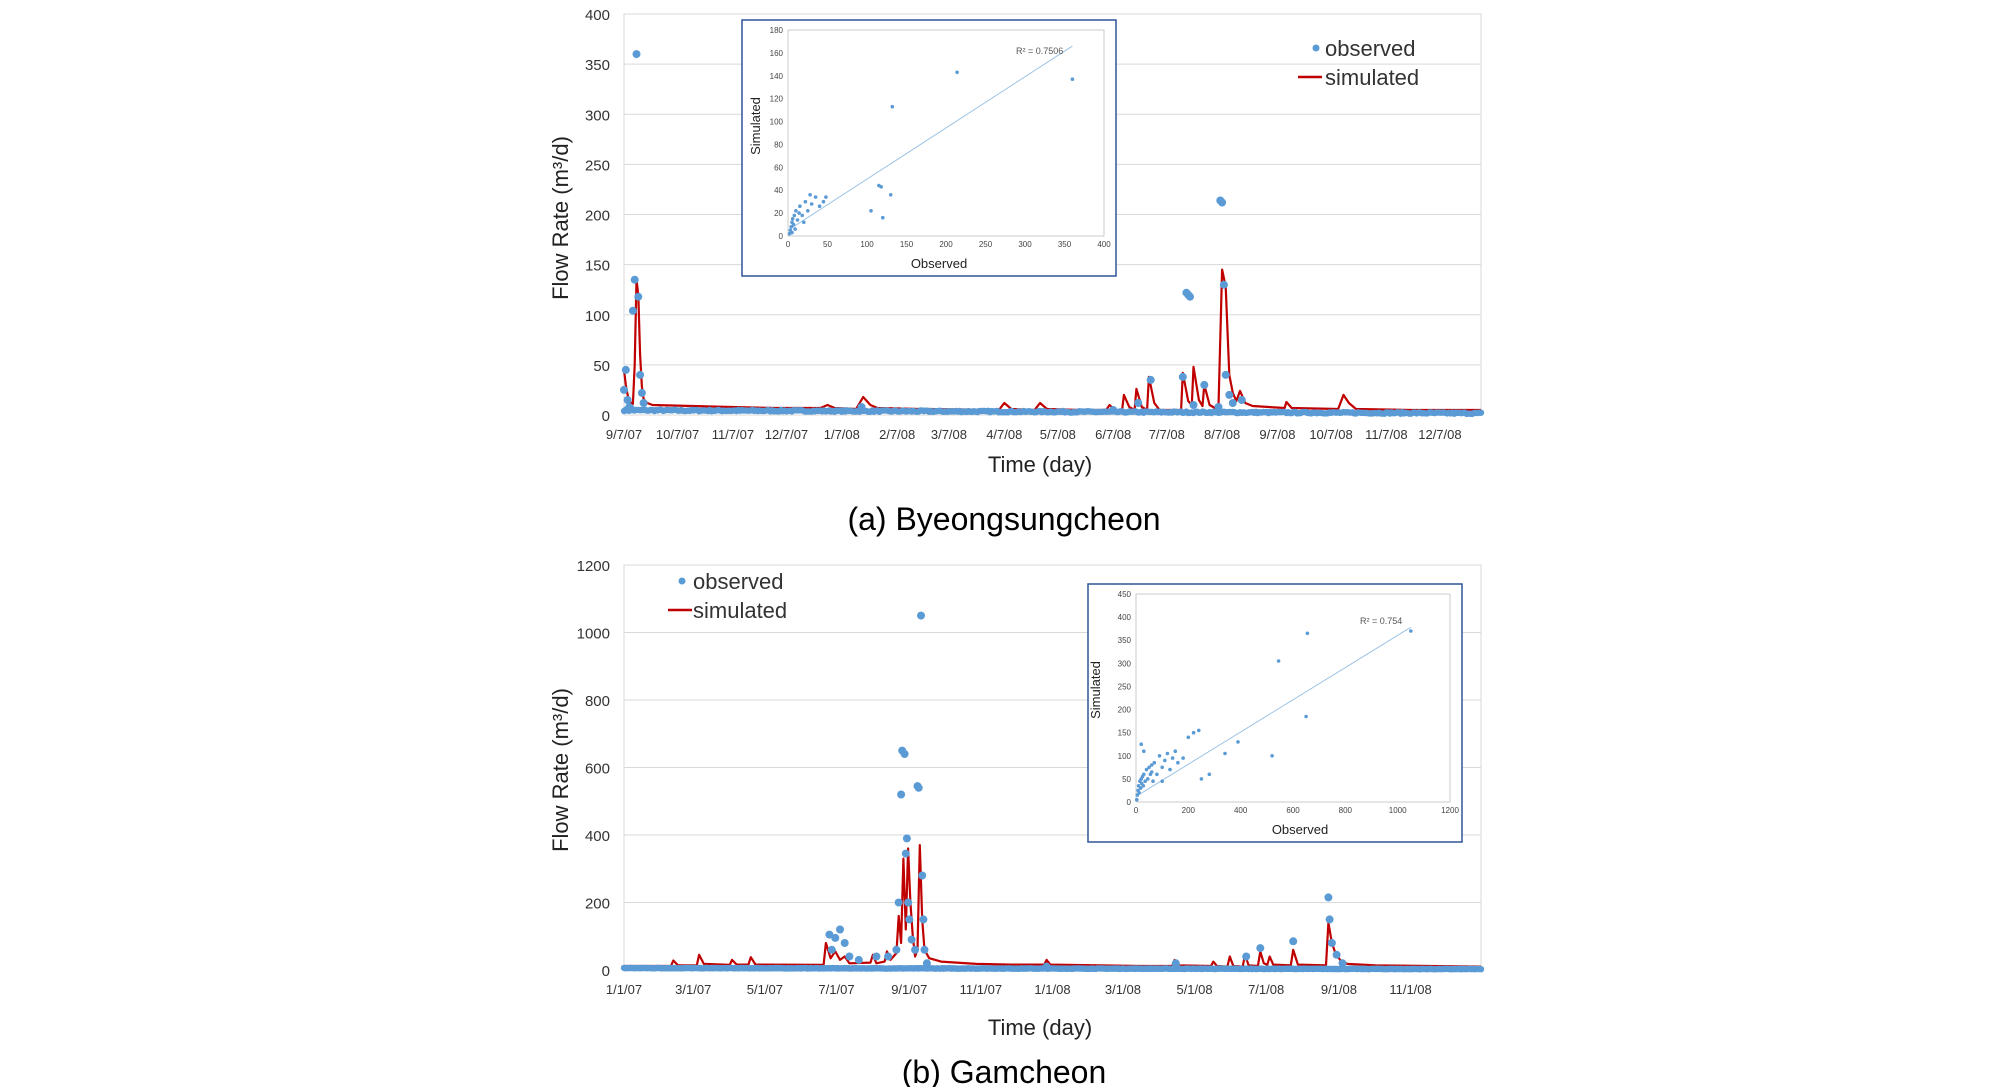 The width and height of the screenshot is (2008, 1087). Describe the element at coordinates (597, 165) in the screenshot. I see `y-tick-label: 250` at that location.